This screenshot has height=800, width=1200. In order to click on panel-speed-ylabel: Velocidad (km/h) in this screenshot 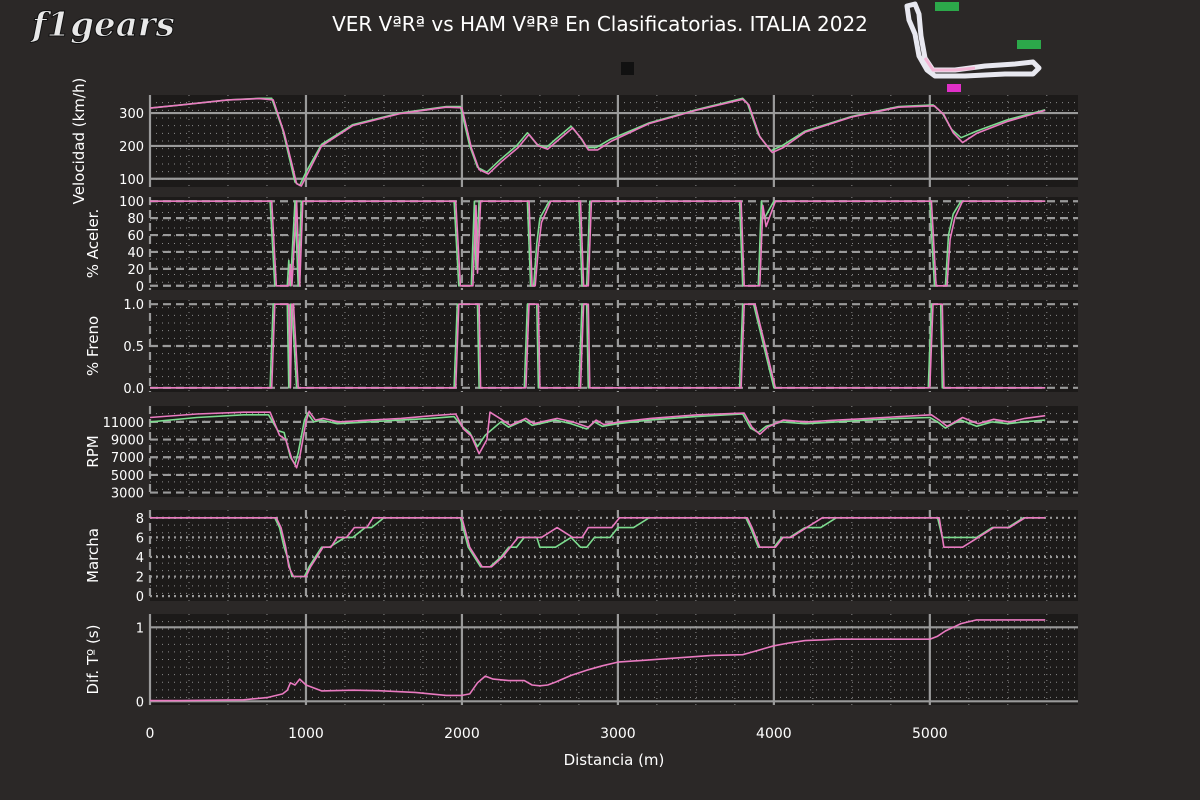, I will do `click(79, 141)`.